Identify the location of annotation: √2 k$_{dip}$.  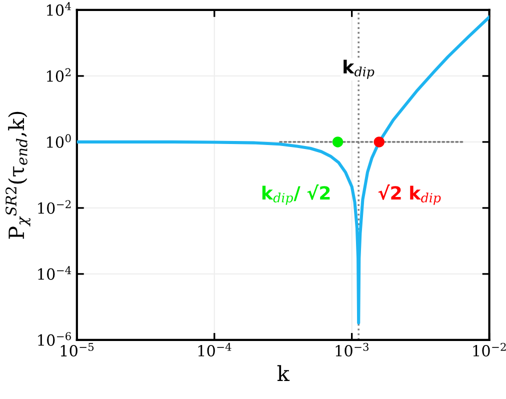
(409, 194).